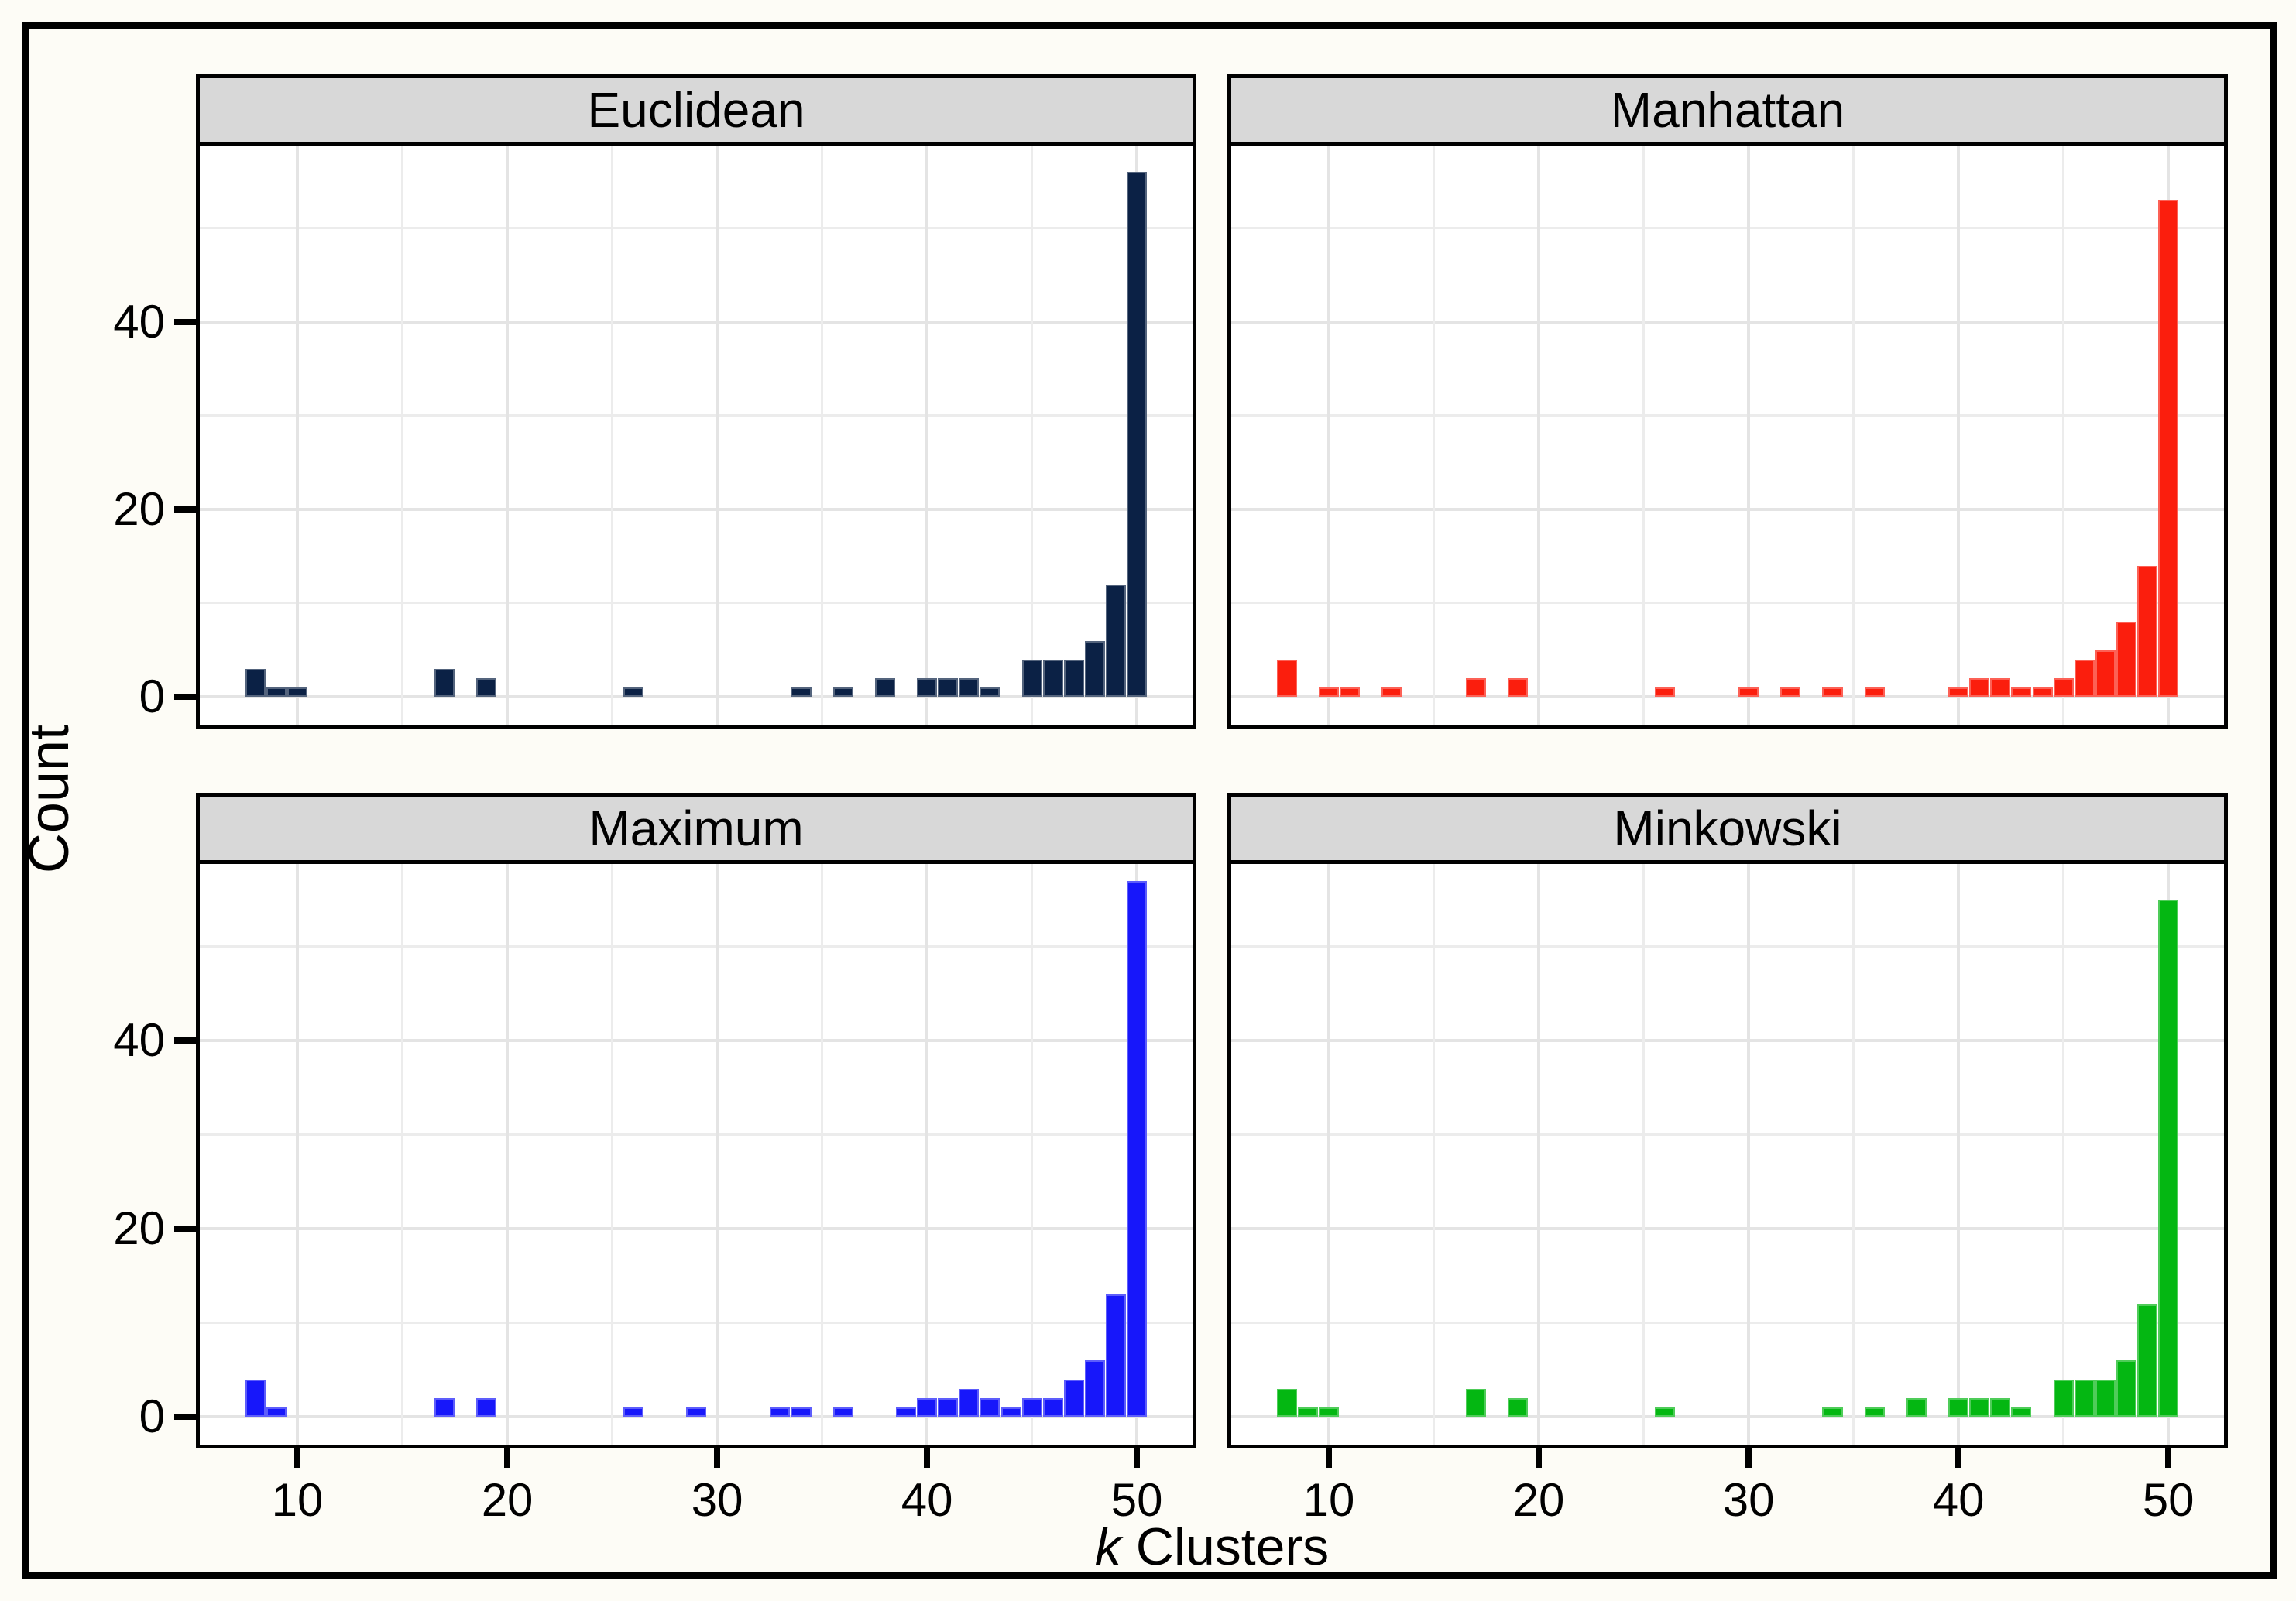 Image resolution: width=2296 pixels, height=1601 pixels. What do you see at coordinates (1107, 1546) in the screenshot?
I see `x-axis-title-variable: k` at bounding box center [1107, 1546].